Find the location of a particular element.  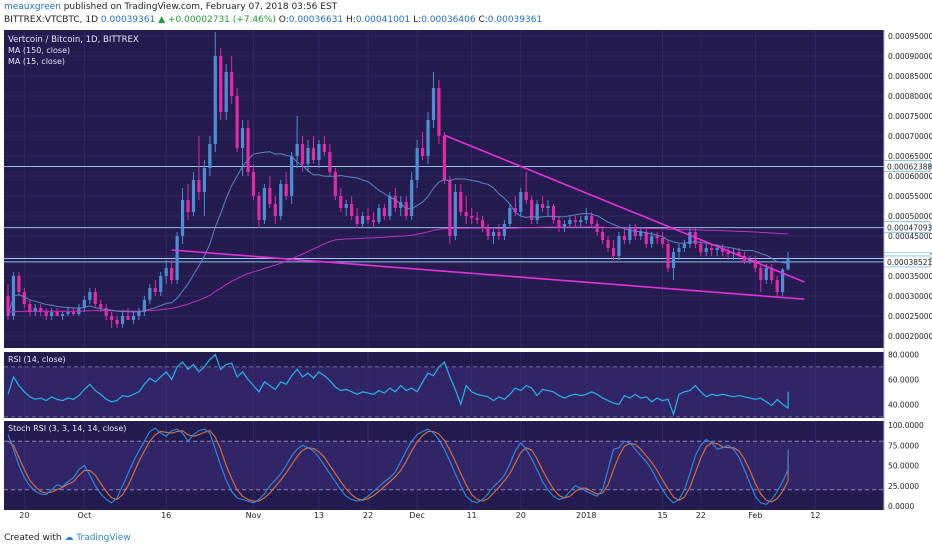

x-tick-label: Nov is located at coordinates (254, 515).